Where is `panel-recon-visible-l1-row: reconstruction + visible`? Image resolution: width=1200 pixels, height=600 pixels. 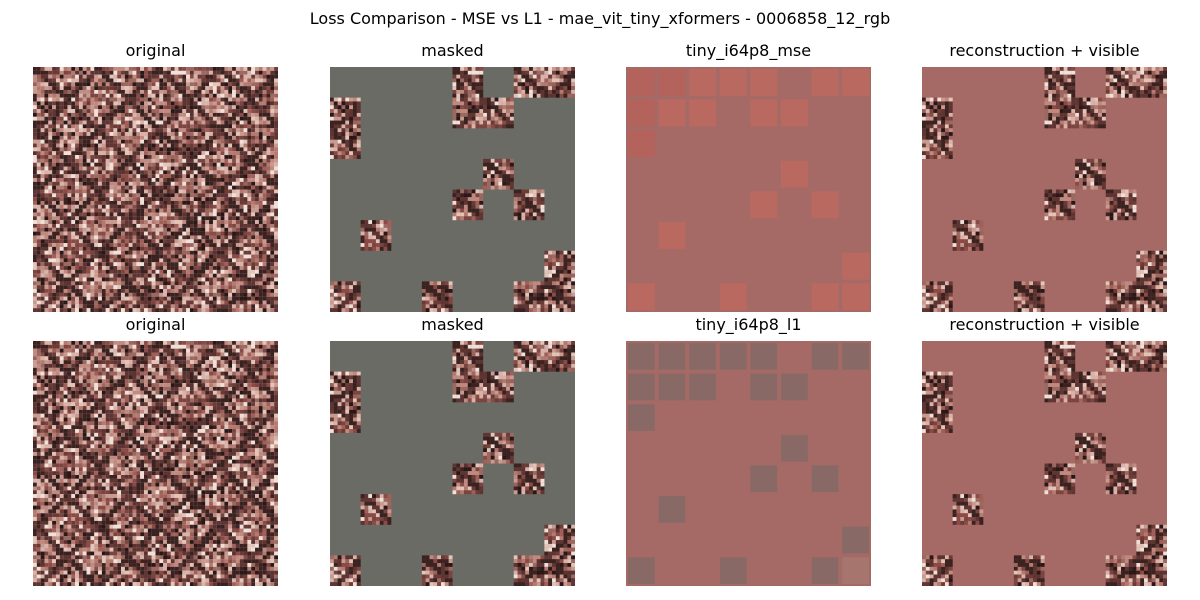
panel-recon-visible-l1-row: reconstruction + visible is located at coordinates (1044, 450).